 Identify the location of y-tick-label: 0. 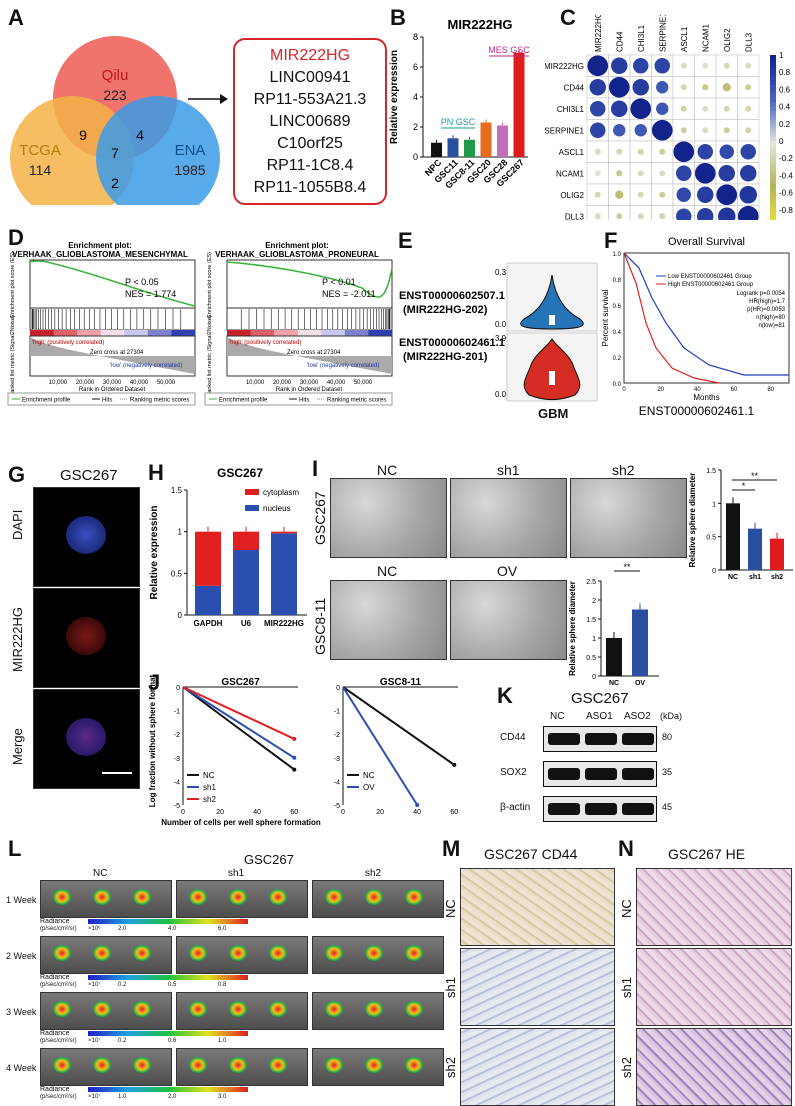
(594, 677).